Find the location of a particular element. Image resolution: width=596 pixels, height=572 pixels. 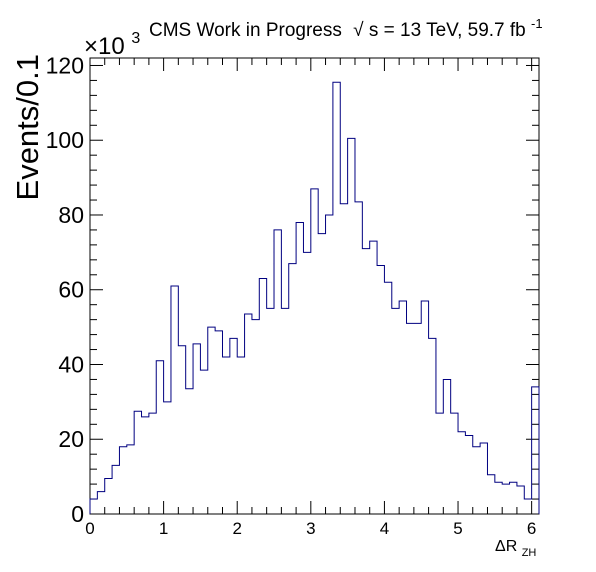

y-multiplier-exponent: 3 is located at coordinates (135, 38).